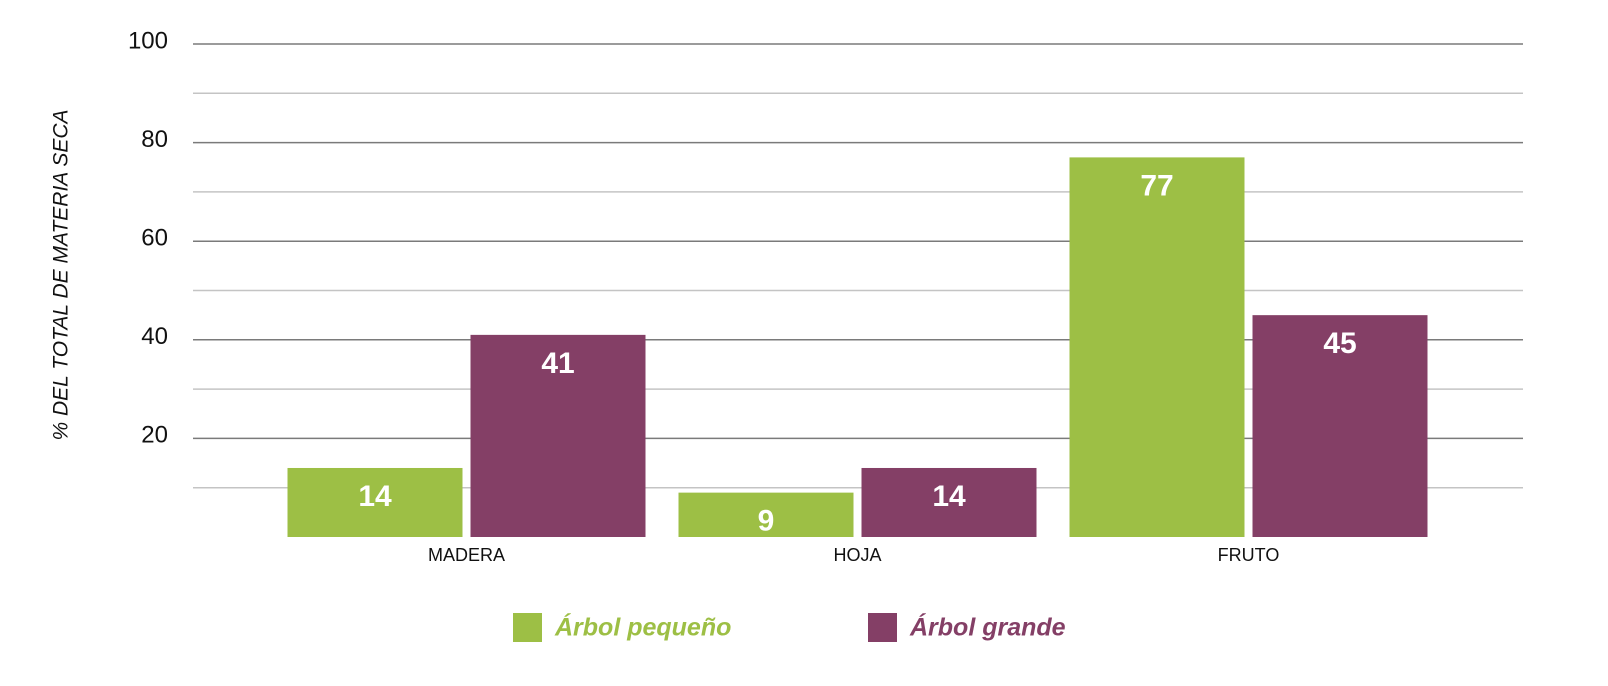 The image size is (1608, 686). I want to click on data-label: 45, so click(1339, 343).